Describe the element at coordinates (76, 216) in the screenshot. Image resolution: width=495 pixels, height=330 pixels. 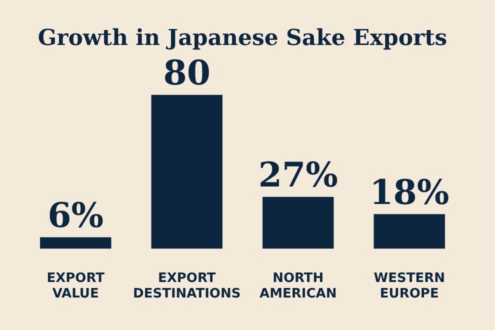
I see `data-label: 6%` at that location.